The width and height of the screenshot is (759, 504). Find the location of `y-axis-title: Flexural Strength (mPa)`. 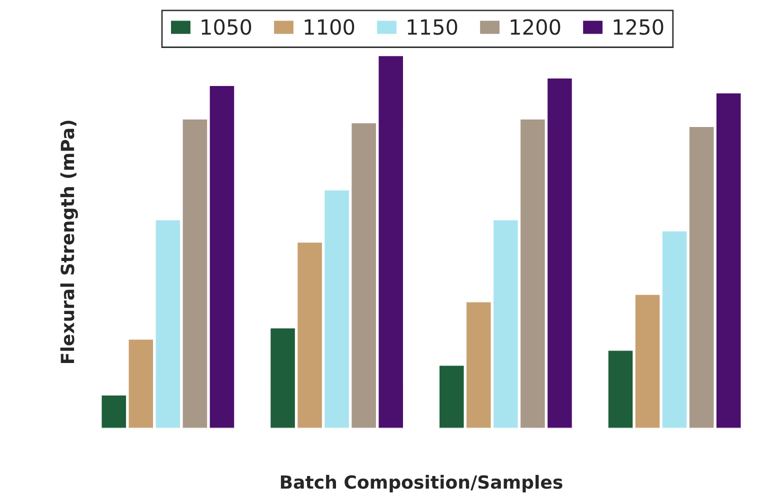

y-axis-title: Flexural Strength (mPa) is located at coordinates (69, 241).